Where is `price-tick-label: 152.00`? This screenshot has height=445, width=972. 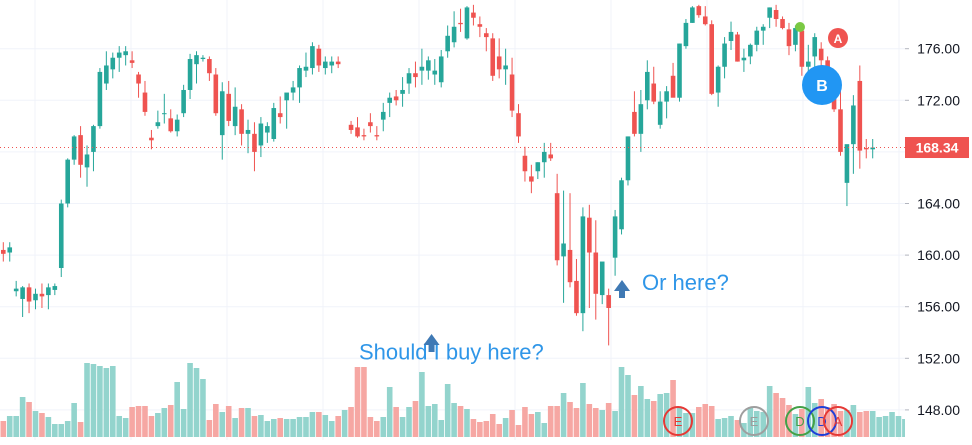
price-tick-label: 152.00 is located at coordinates (938, 358).